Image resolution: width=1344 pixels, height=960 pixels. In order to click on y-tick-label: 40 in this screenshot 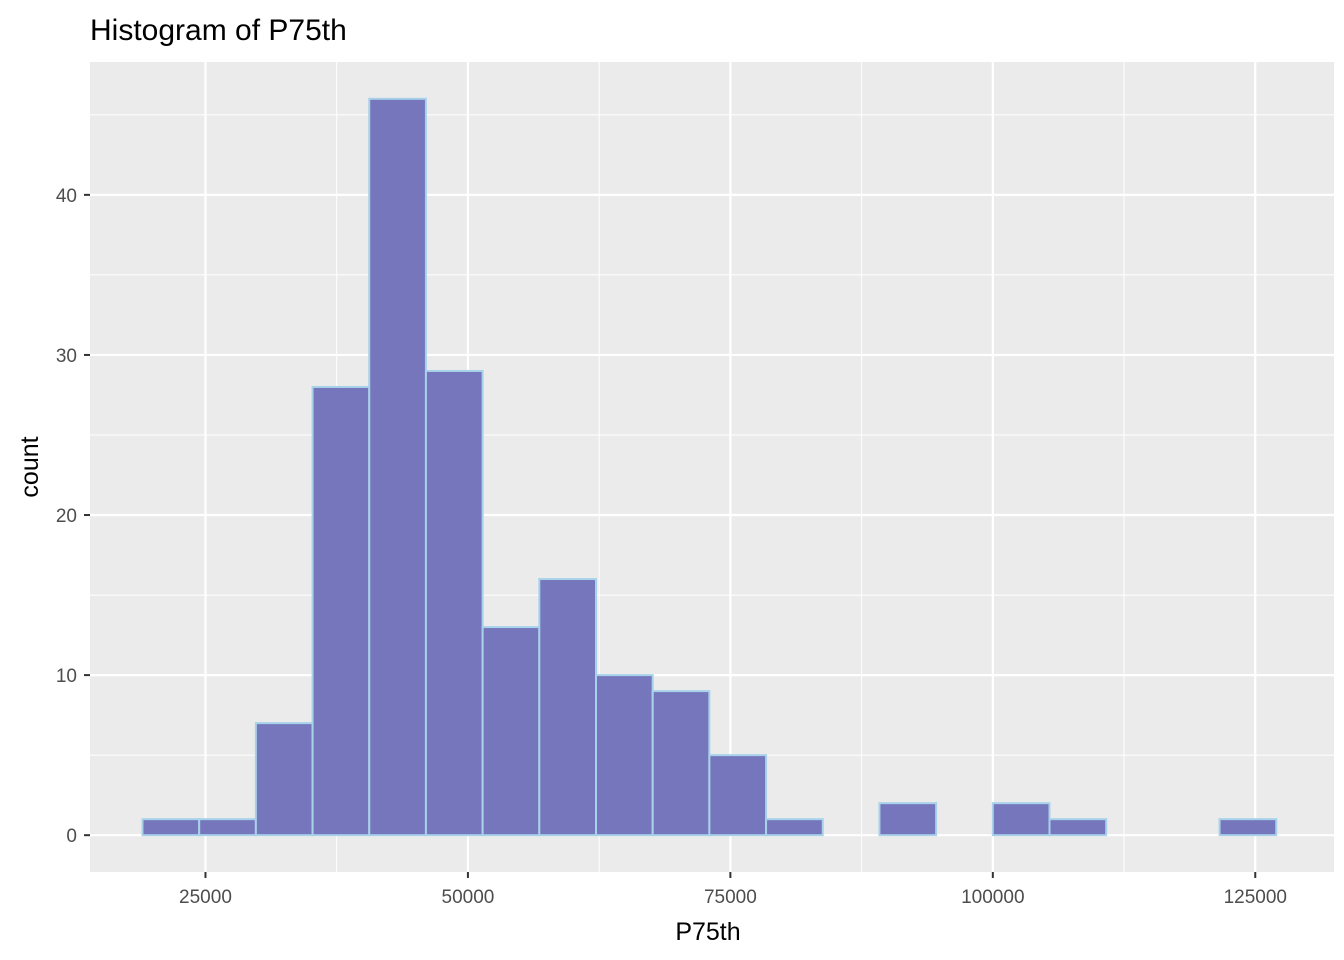, I will do `click(66, 196)`.